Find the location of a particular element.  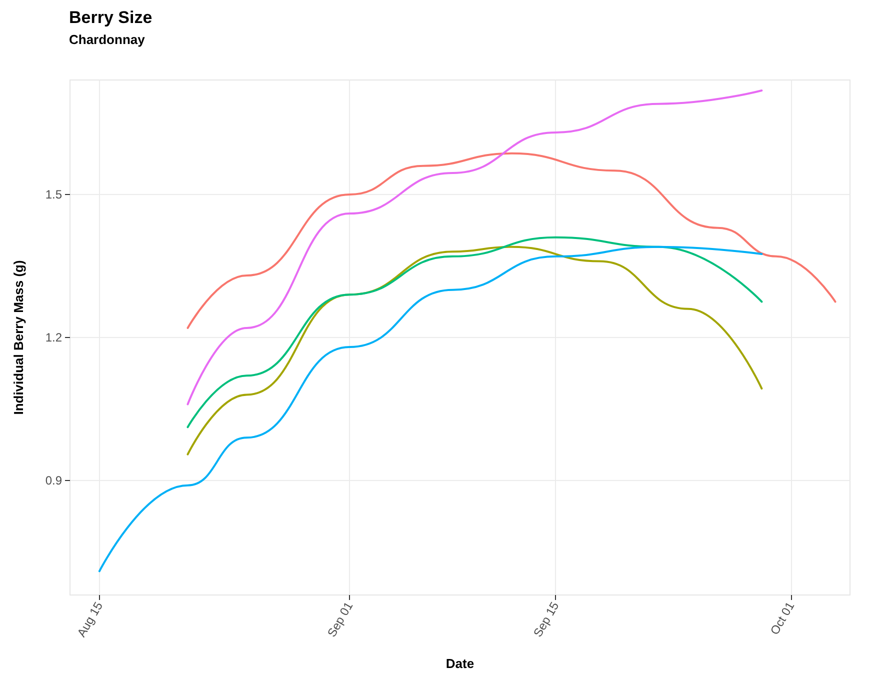

y-tick-label: 1.5 is located at coordinates (53, 194).